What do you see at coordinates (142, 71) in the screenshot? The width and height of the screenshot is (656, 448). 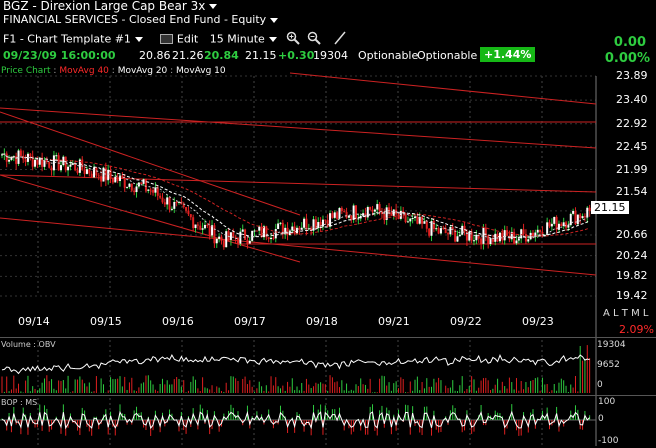 I see `ma20-label: MovAvg 20` at bounding box center [142, 71].